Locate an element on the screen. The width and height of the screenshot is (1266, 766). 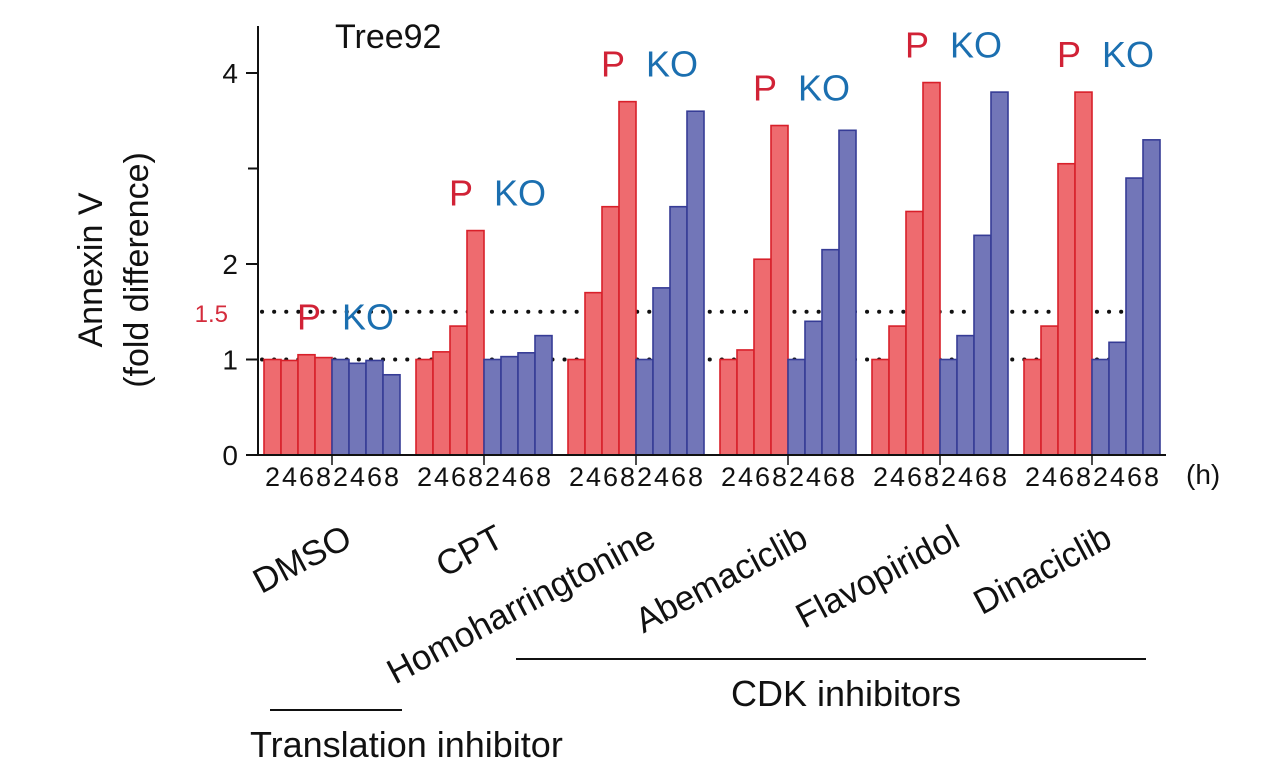
x-unit-label: (h) is located at coordinates (1203, 474).